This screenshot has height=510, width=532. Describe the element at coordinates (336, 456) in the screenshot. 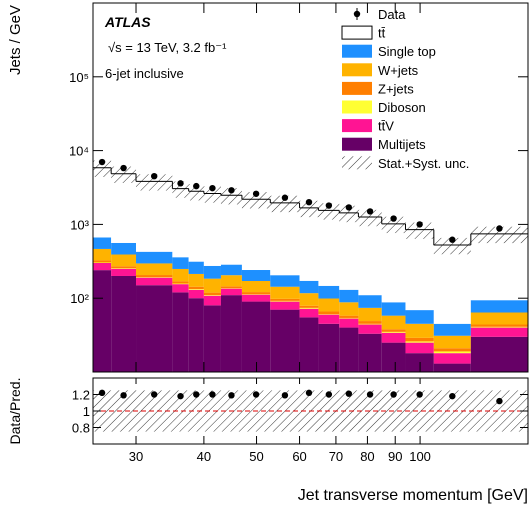

I see `x-tick-label: 70` at that location.